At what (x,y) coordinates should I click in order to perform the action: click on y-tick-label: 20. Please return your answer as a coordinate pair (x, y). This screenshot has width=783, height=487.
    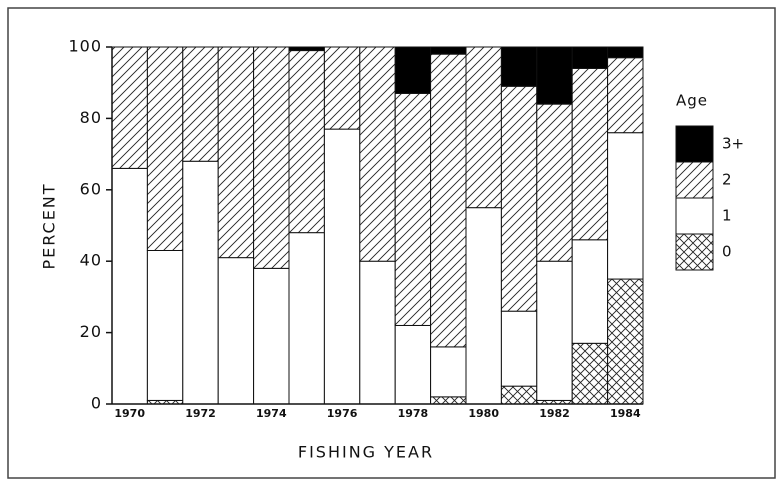
    Looking at the image, I should click on (91, 331).